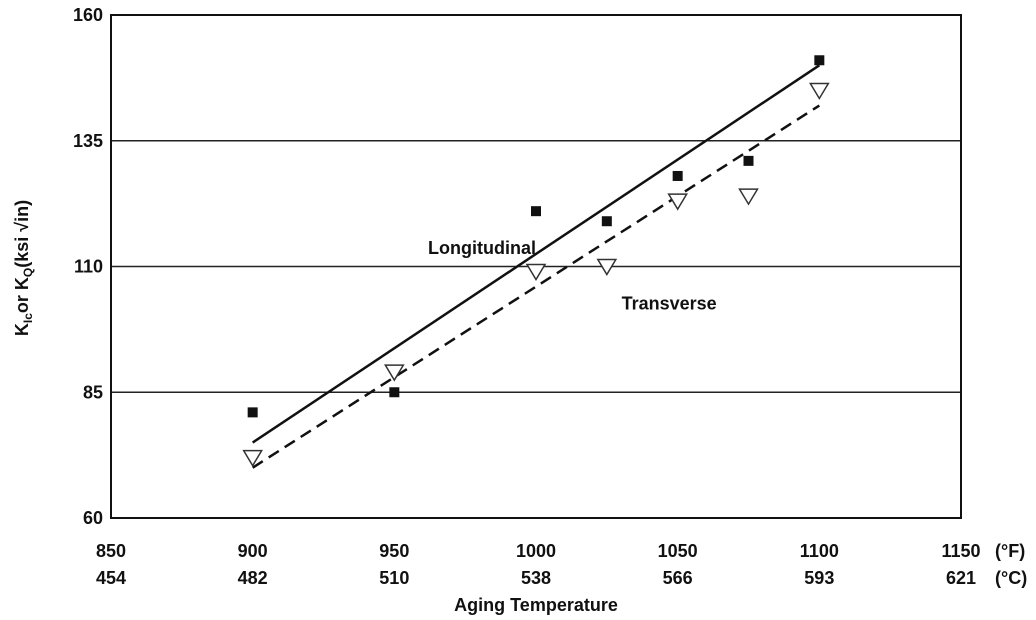  Describe the element at coordinates (536, 605) in the screenshot. I see `x-axis-title: Aging Temperature` at that location.